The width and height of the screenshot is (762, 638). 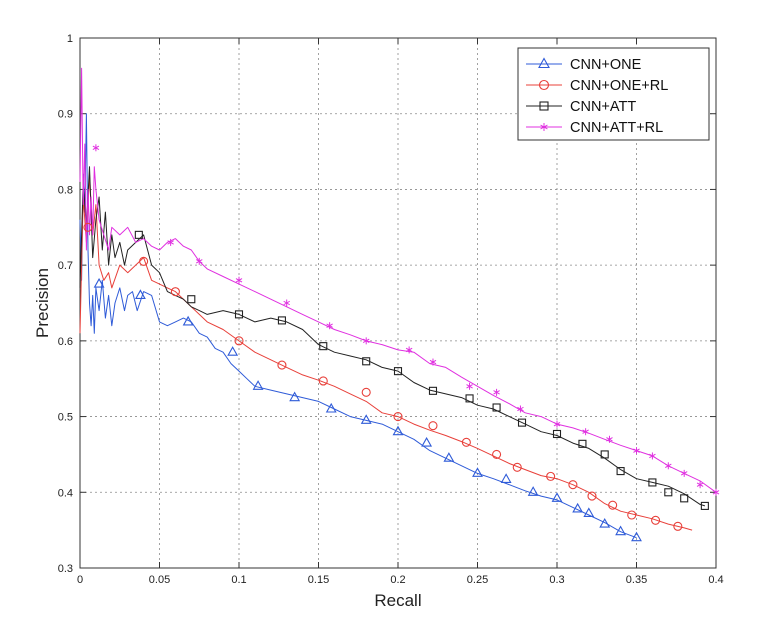 I want to click on y-tick-label: 0.6, so click(x=65, y=342).